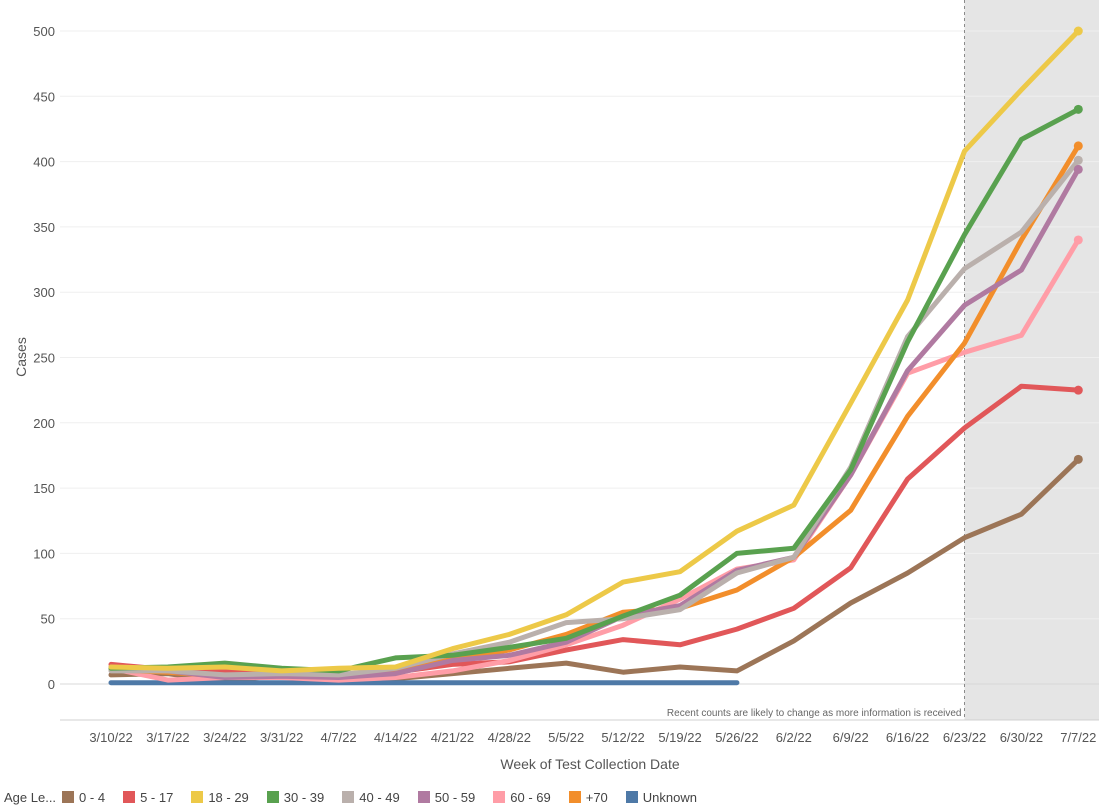 The image size is (1099, 812). Describe the element at coordinates (92, 797) in the screenshot. I see `legend-label: 0 - 4` at that location.